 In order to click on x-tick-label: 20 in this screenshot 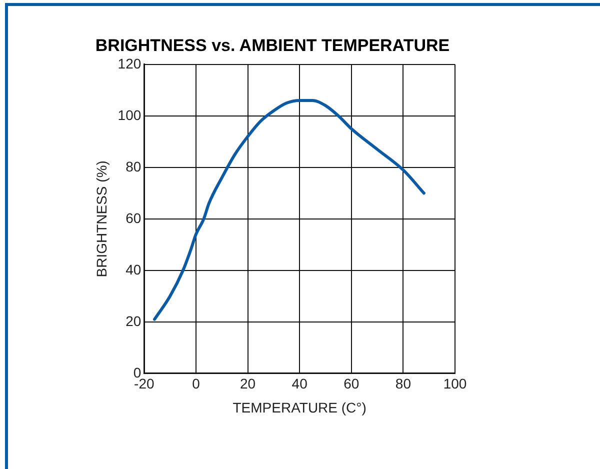, I will do `click(248, 384)`.